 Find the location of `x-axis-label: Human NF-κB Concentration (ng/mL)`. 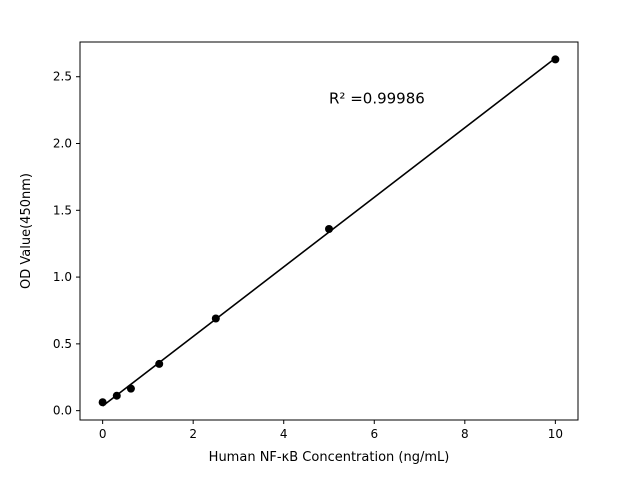

x-axis-label: Human NF-κB Concentration (ng/mL) is located at coordinates (329, 457).